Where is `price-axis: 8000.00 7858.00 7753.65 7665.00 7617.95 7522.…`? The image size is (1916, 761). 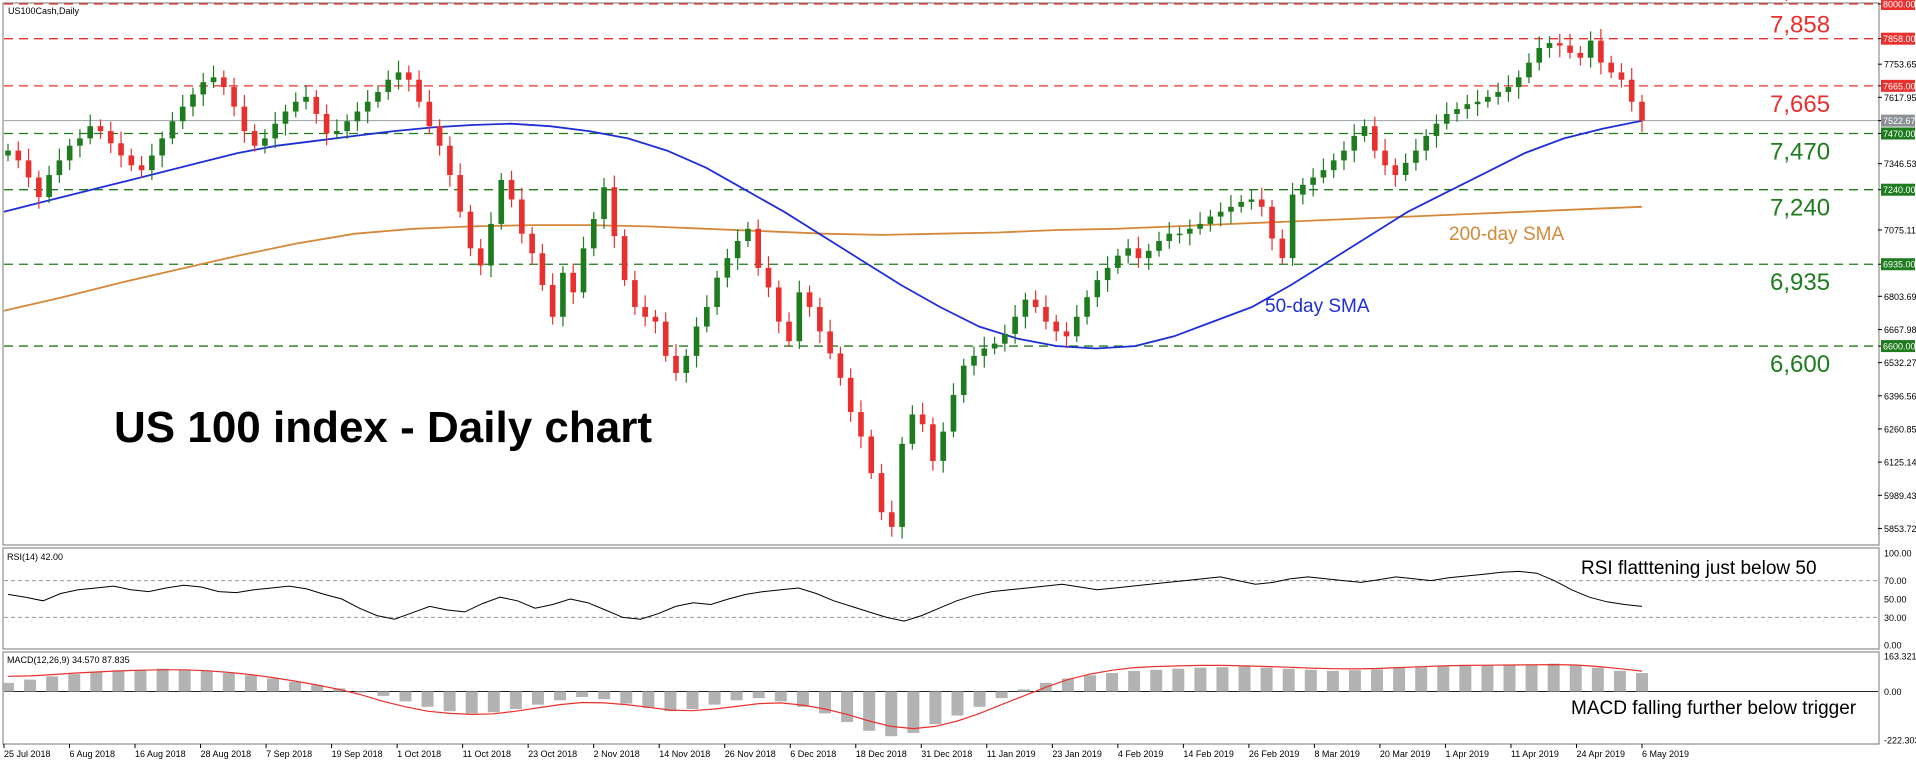
price-axis: 8000.00 7858.00 7753.65 7665.00 7617.95 7522.… is located at coordinates (1897, 267).